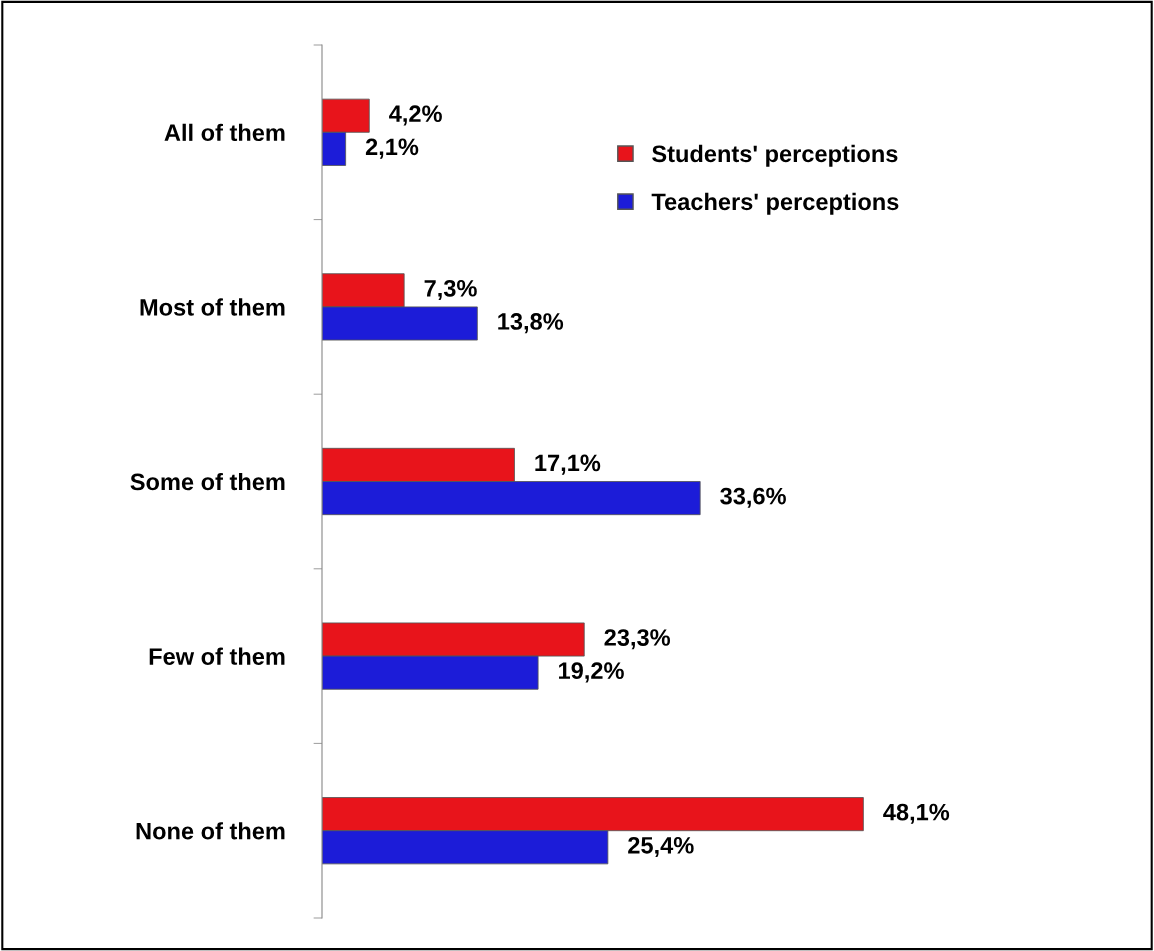  What do you see at coordinates (591, 672) in the screenshot?
I see `data-label: 19,2%` at bounding box center [591, 672].